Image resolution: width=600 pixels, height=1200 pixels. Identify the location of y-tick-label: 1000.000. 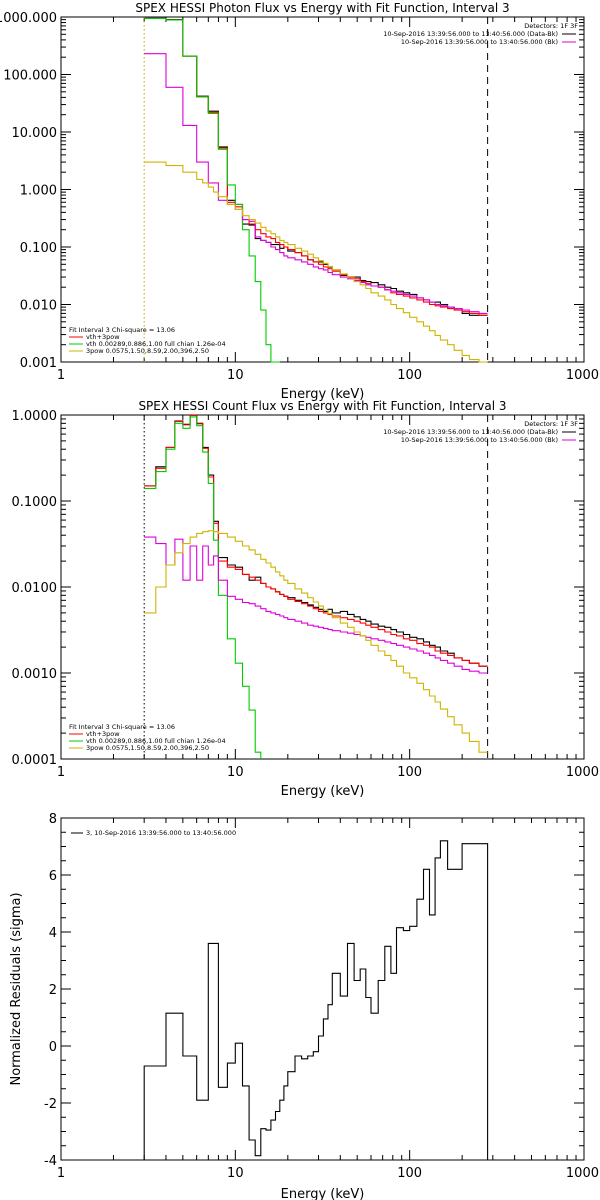
(28, 18).